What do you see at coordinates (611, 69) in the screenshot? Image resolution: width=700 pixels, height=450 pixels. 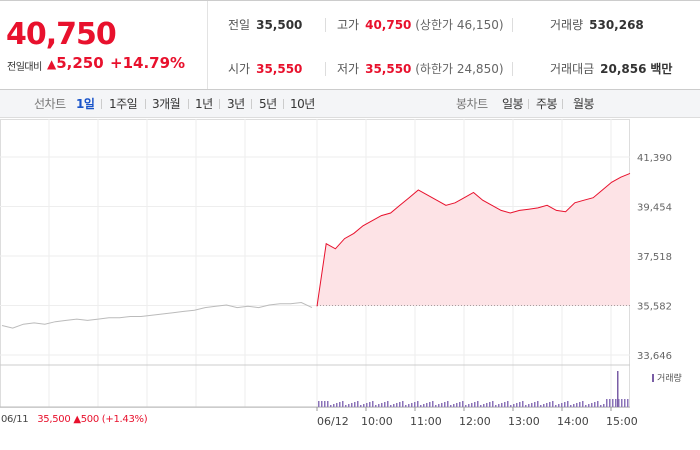 I see `trade-value: 거래대금 20,856 백만` at bounding box center [611, 69].